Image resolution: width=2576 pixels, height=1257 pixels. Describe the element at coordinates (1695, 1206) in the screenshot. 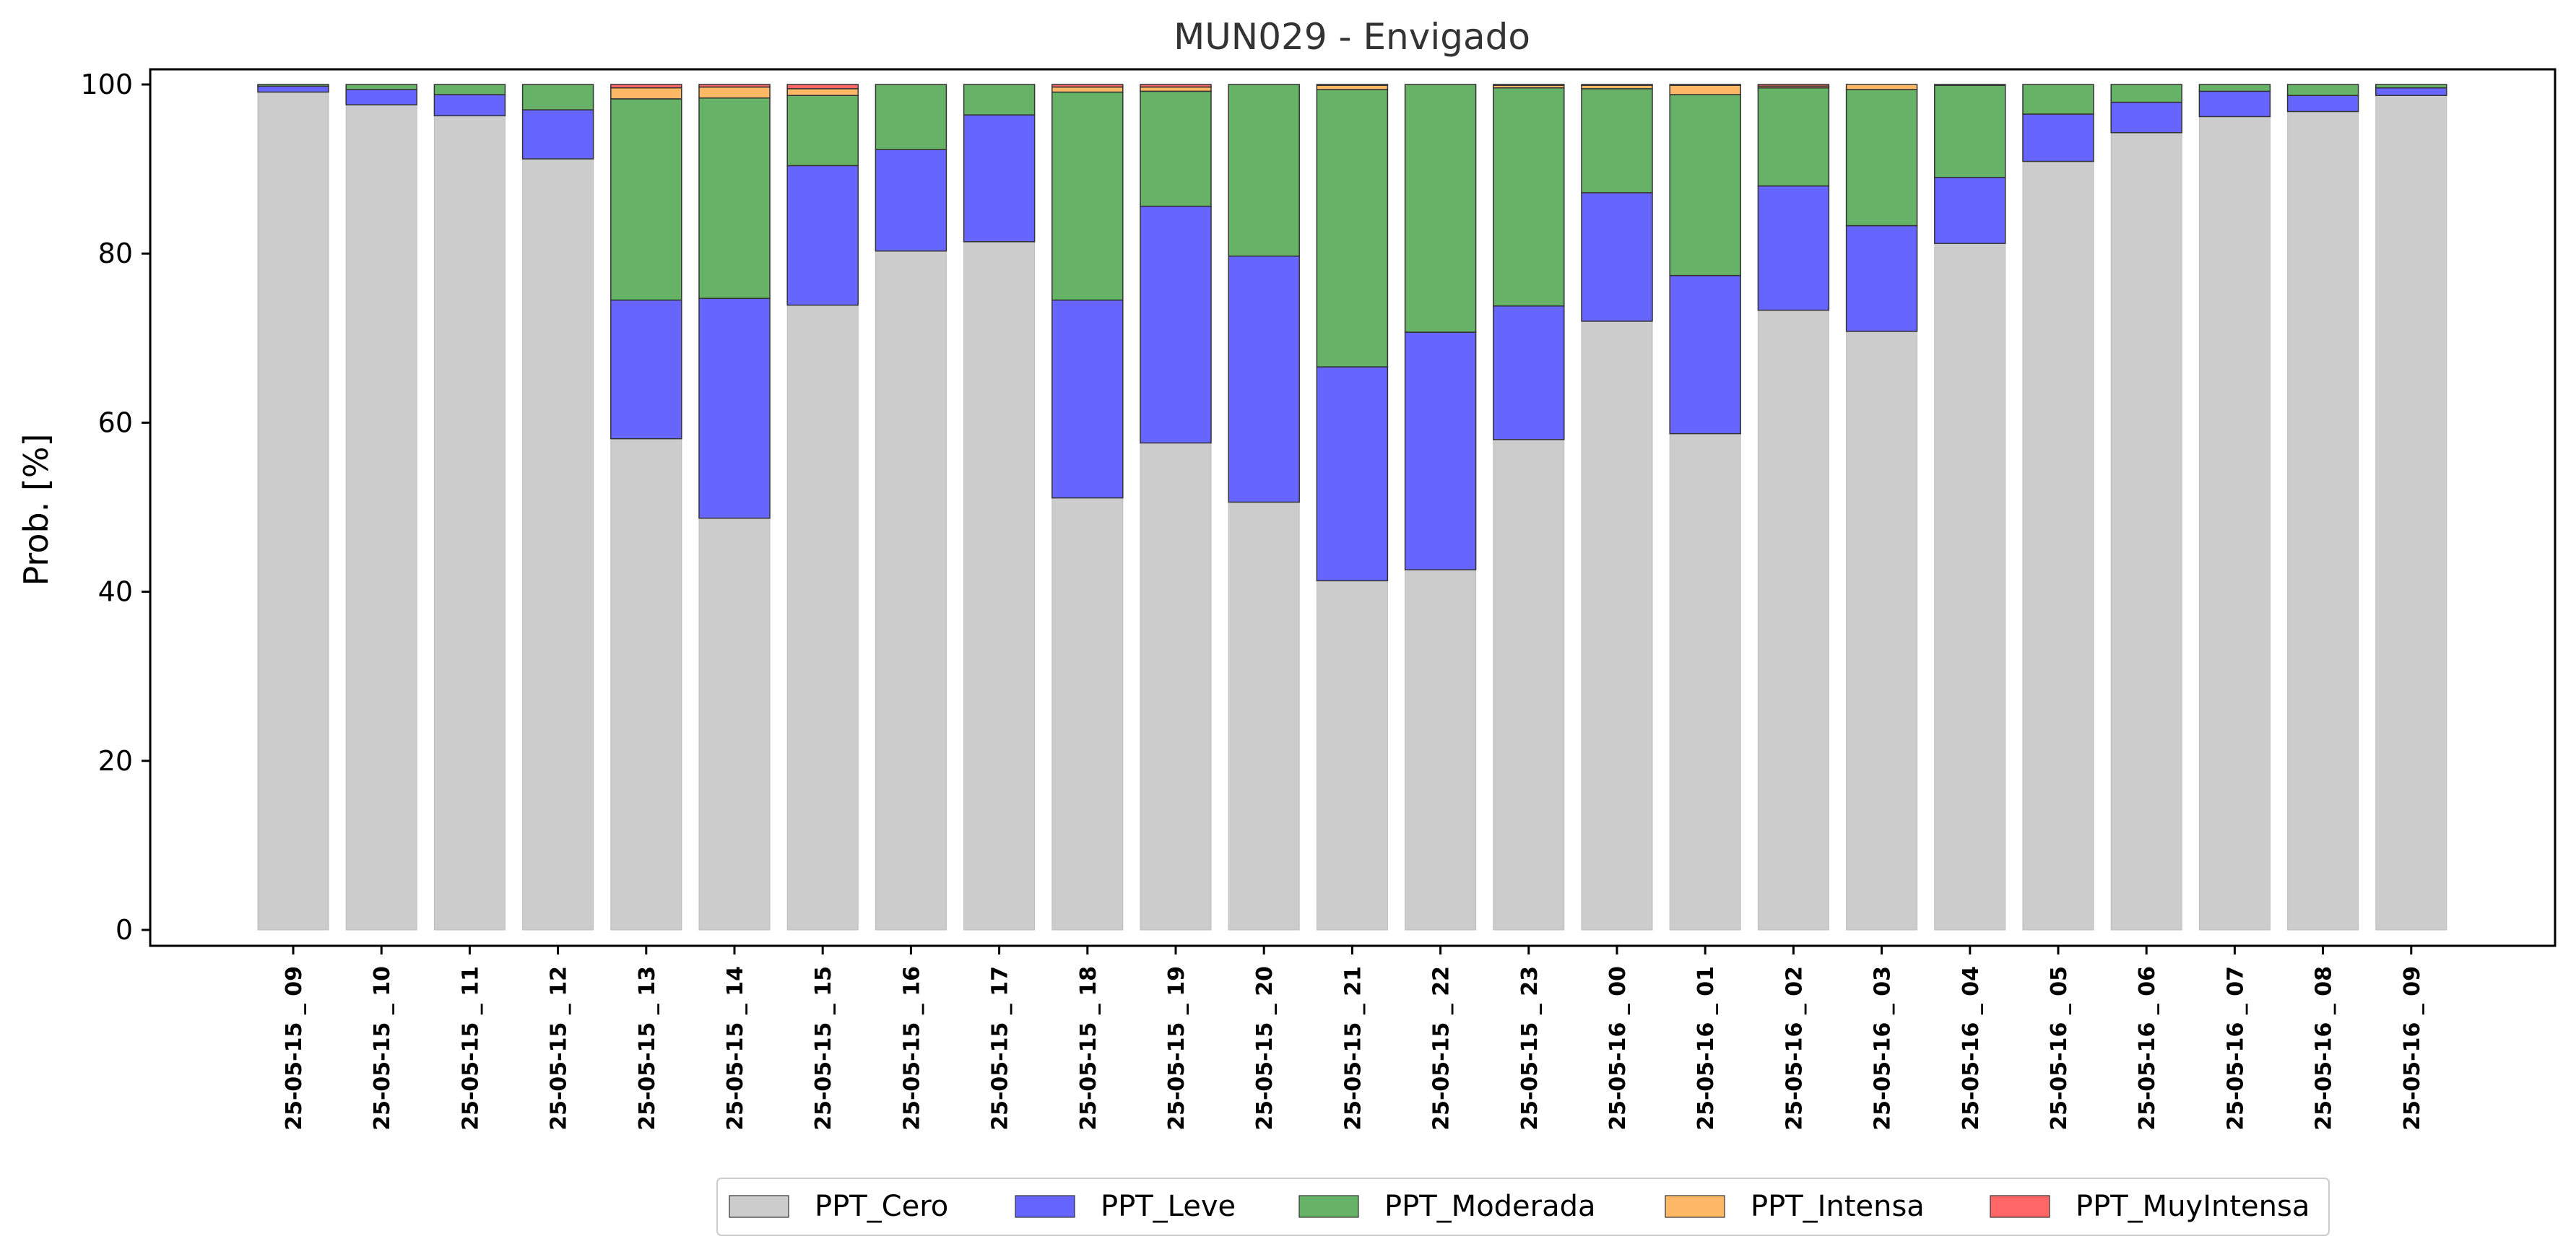

I see `legend-swatch-ppt-intensa` at that location.